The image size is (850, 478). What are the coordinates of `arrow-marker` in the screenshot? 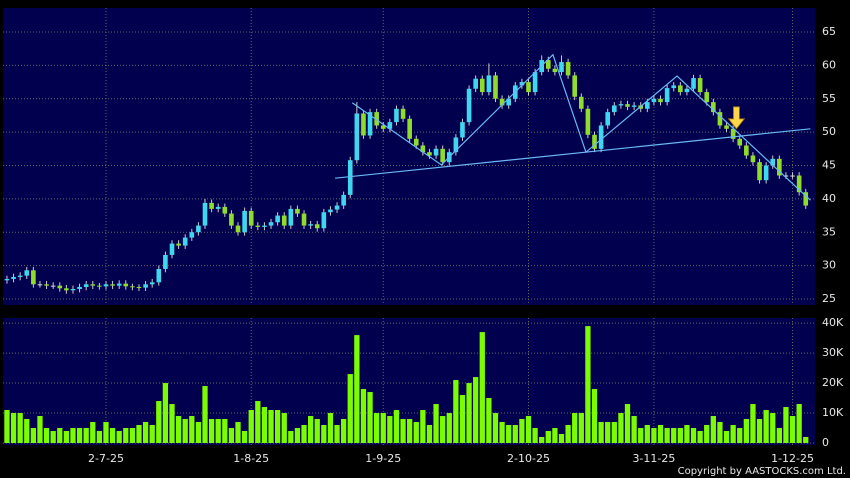 It's located at (736, 118).